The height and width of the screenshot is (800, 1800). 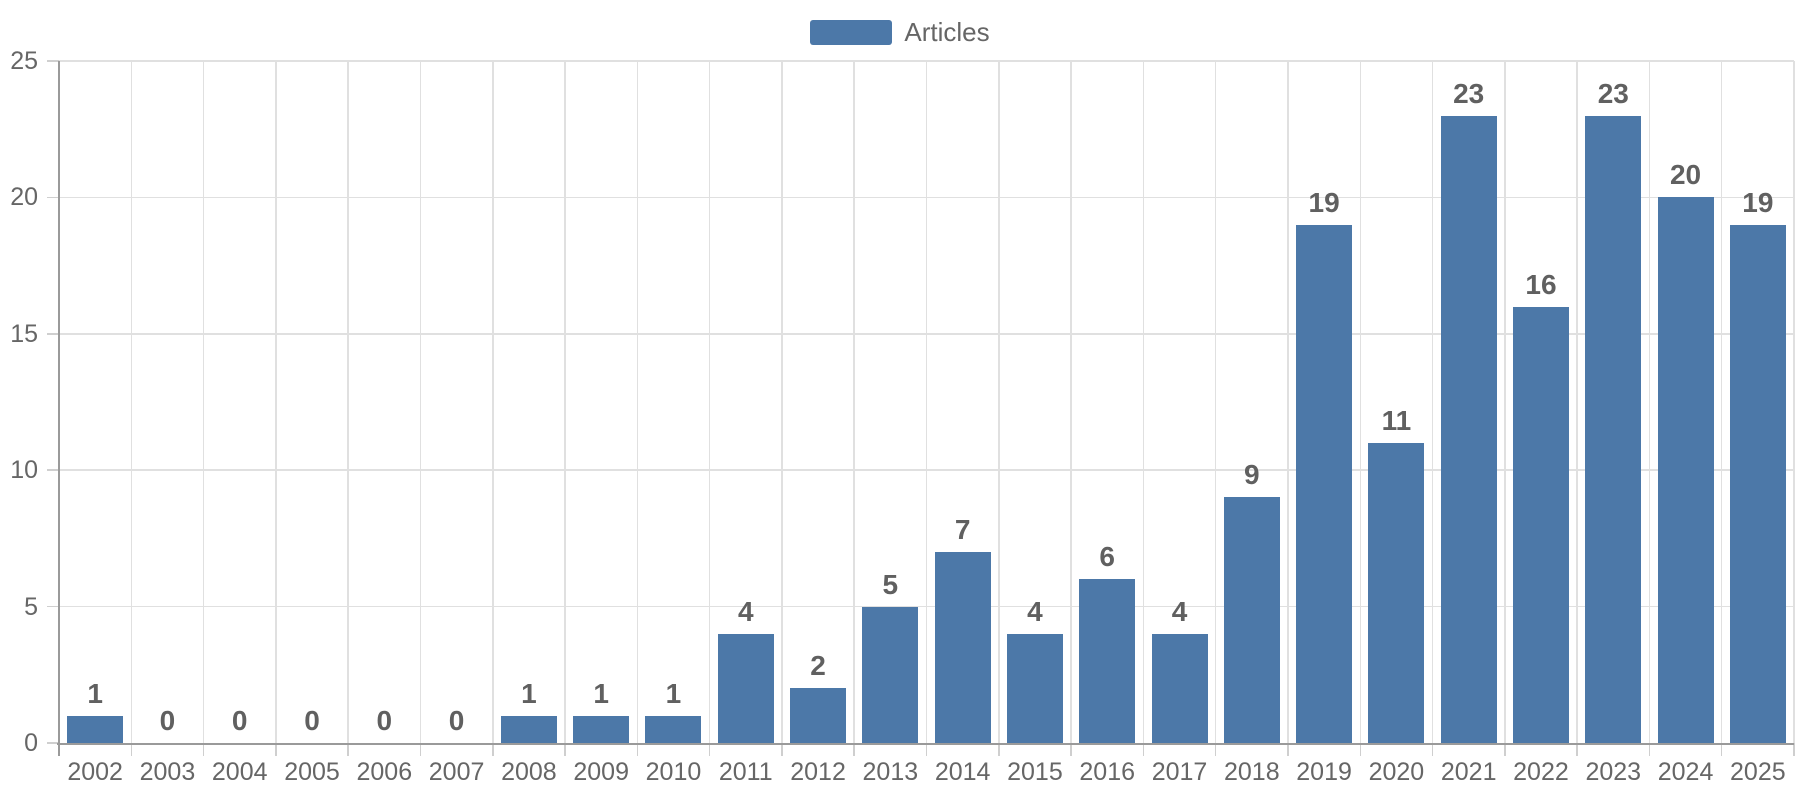 I want to click on x-axis-label-2006: 2006, so click(x=384, y=772).